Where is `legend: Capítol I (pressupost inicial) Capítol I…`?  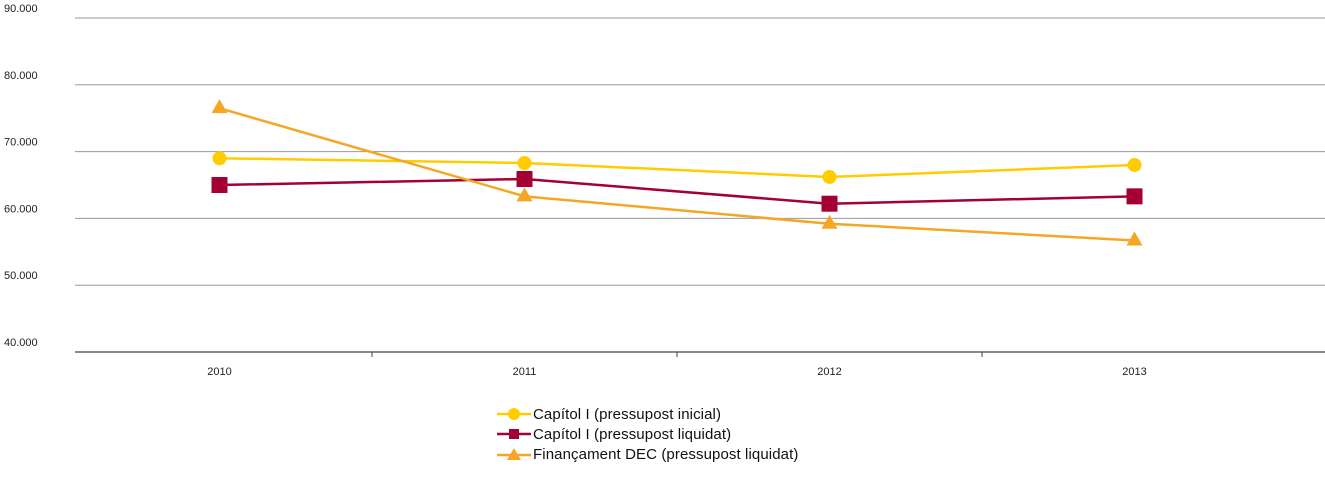
legend: Capítol I (pressupost inicial) Capítol I… is located at coordinates (647, 434).